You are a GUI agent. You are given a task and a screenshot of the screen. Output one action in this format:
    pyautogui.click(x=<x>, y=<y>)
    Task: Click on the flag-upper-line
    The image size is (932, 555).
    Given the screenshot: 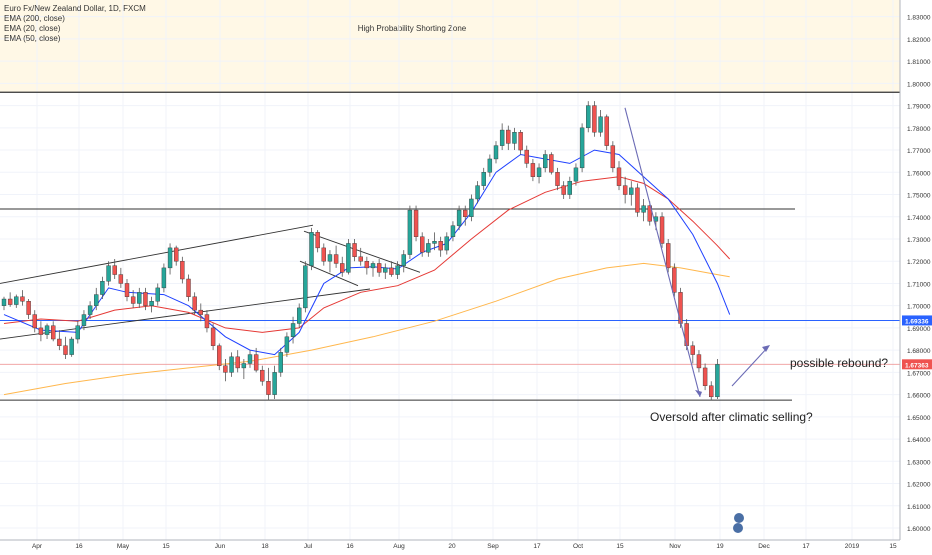 What is the action you would take?
    pyautogui.click(x=362, y=251)
    